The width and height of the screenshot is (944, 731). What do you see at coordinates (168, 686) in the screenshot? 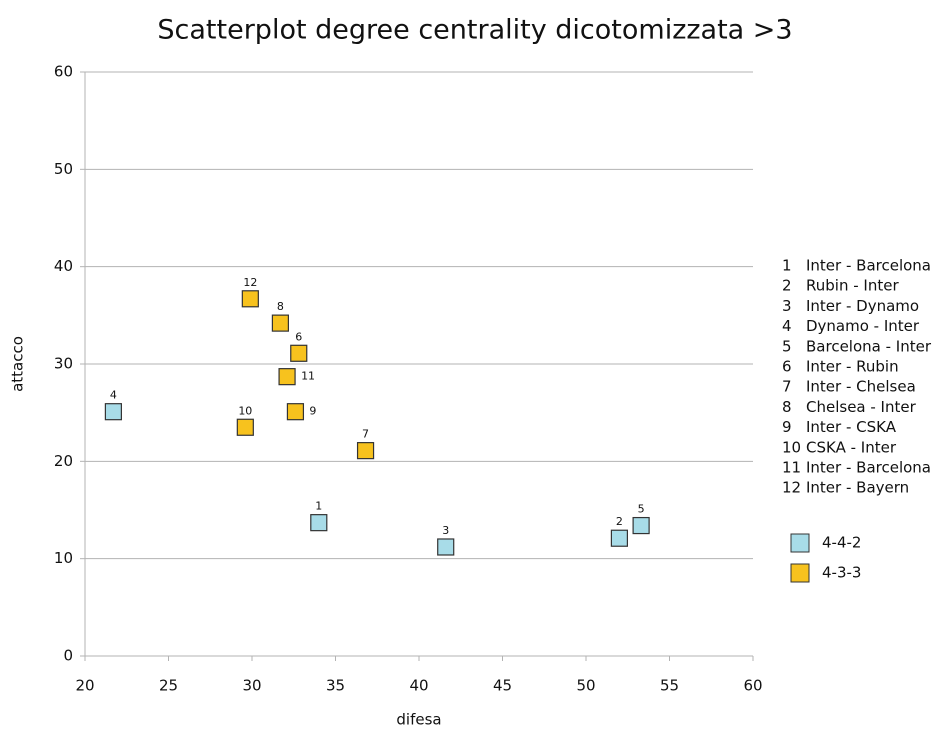
I see `x-tick-label: 25` at bounding box center [168, 686].